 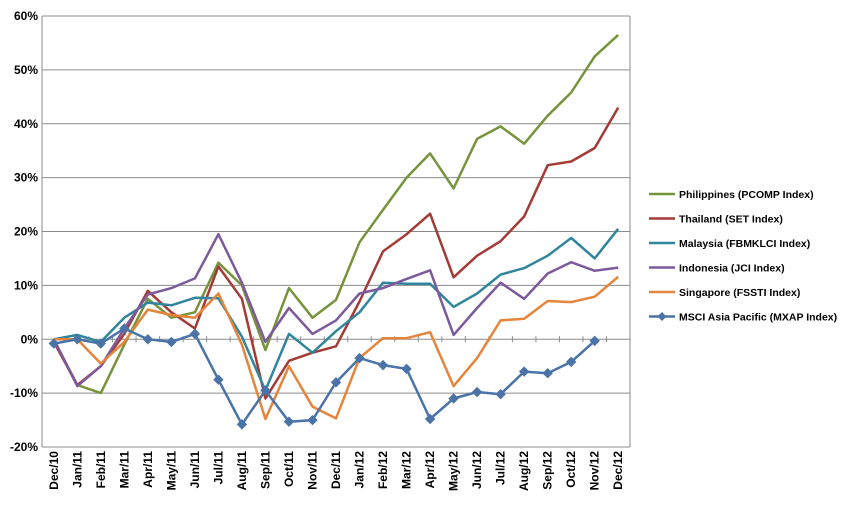 I want to click on x-tick-label: Jan/12, so click(x=360, y=470).